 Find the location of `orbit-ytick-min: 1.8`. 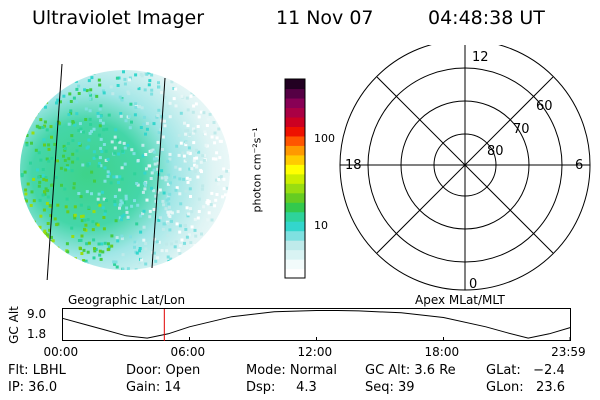

orbit-ytick-min: 1.8 is located at coordinates (37, 334).